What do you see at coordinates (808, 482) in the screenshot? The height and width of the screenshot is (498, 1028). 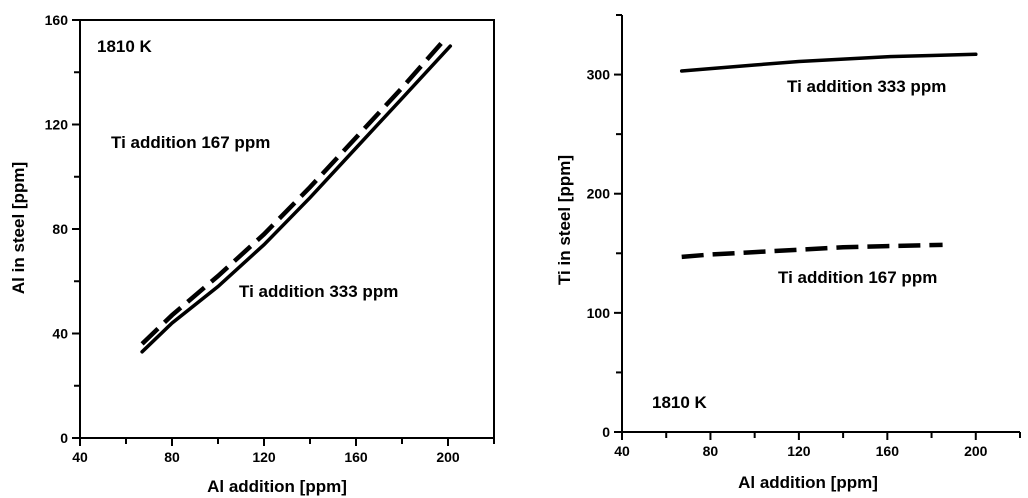 I see `right-x-axis-title: Al addition [ppm]` at bounding box center [808, 482].